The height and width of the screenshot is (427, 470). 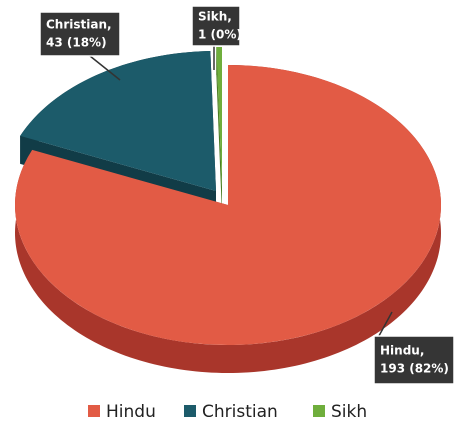 What do you see at coordinates (131, 412) in the screenshot?
I see `legend-label: Hindu` at bounding box center [131, 412].